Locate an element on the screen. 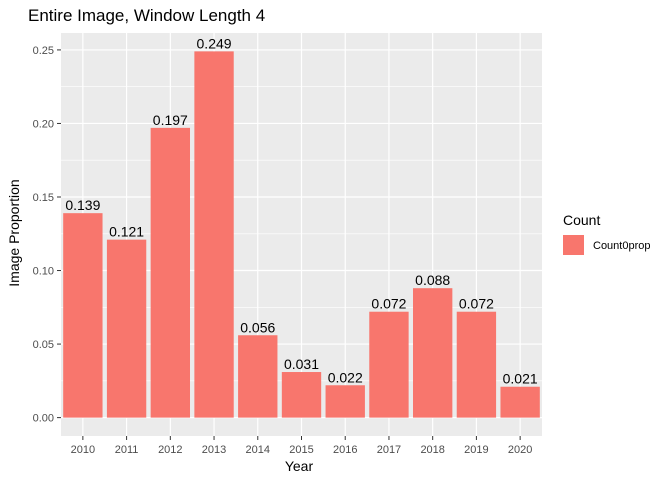 The image size is (672, 485). y-tick-label: 0.25 is located at coordinates (43, 51).